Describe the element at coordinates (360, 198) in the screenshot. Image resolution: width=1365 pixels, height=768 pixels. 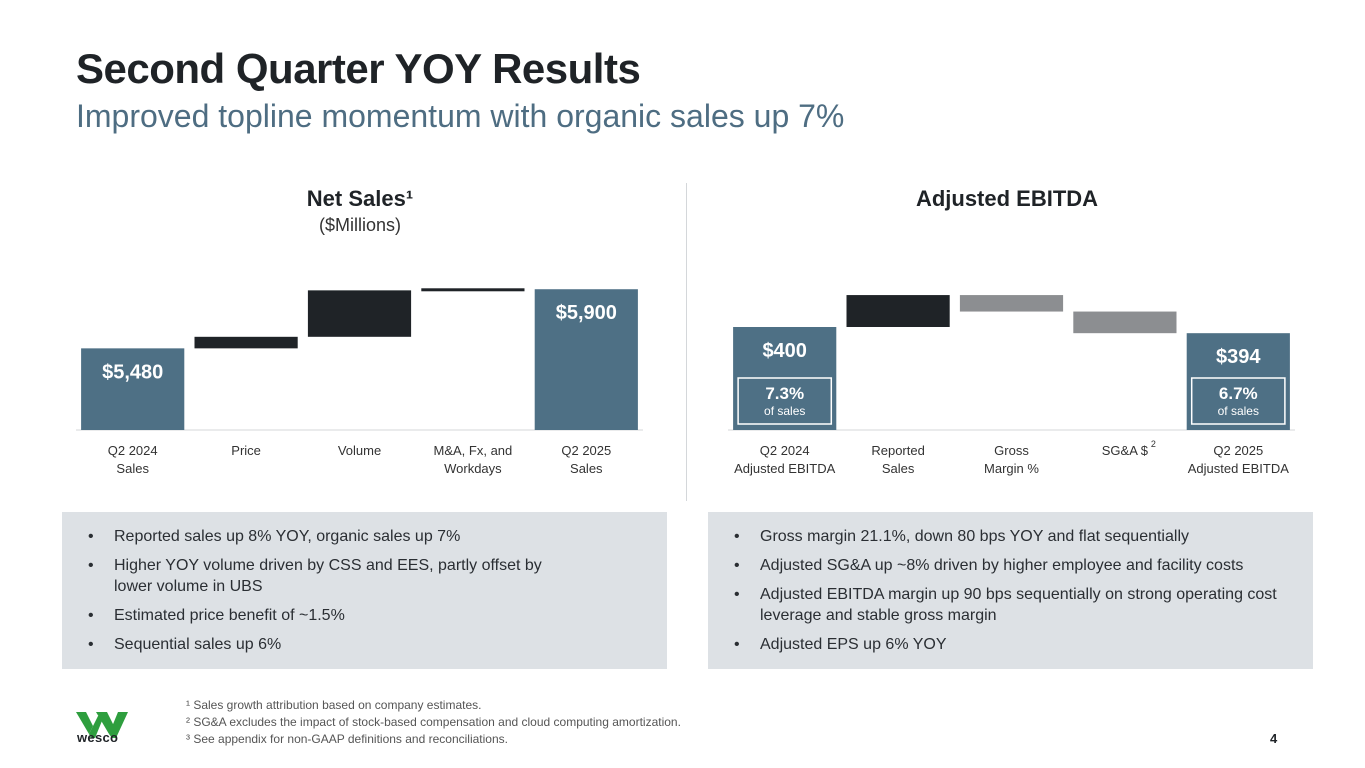
I see `net-sales-chart-title: Net Sales¹` at that location.